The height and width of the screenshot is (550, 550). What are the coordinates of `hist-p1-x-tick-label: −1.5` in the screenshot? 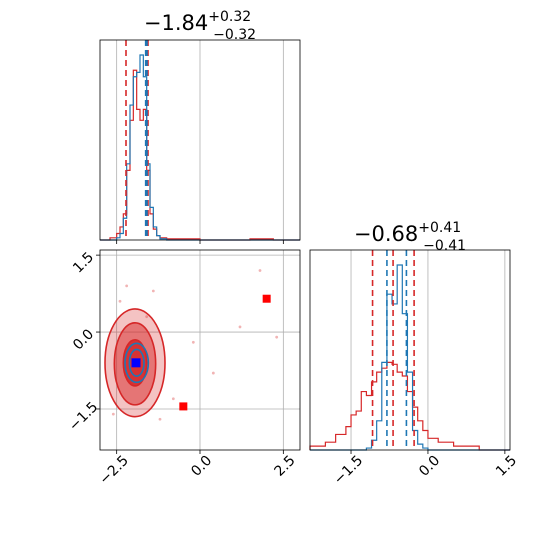 It's located at (348, 470).